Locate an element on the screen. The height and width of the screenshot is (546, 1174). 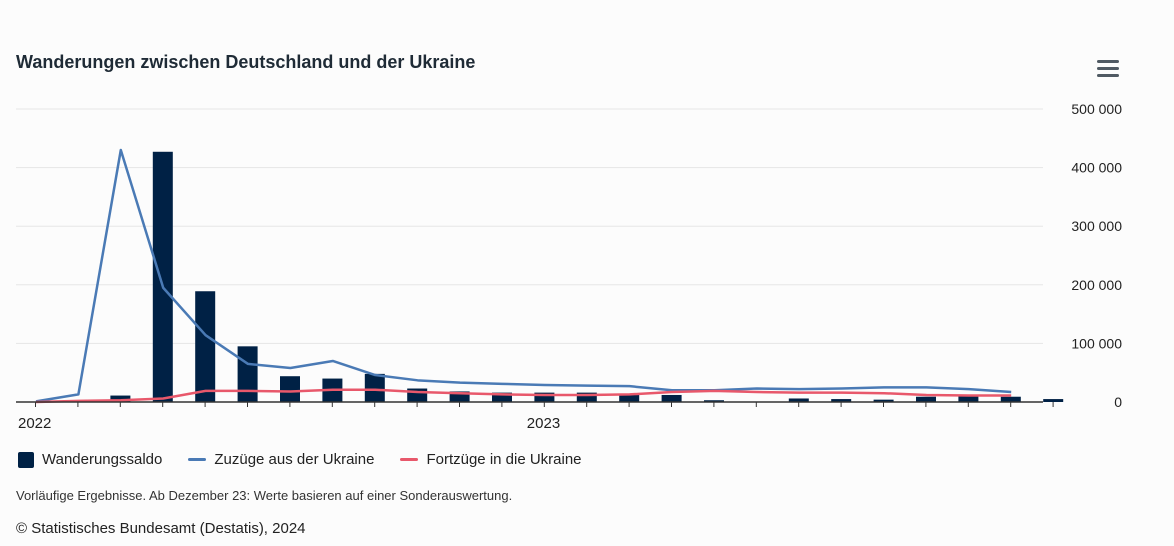
y-tick-label: 0 is located at coordinates (1118, 402).